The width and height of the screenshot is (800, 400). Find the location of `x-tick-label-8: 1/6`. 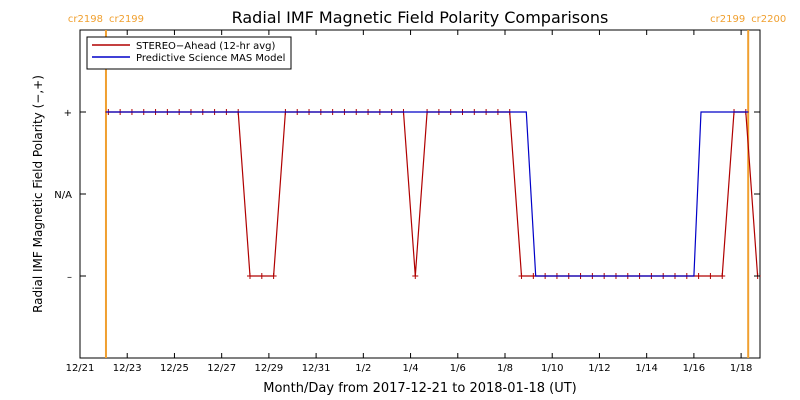

x-tick-label-8: 1/6 is located at coordinates (458, 368).